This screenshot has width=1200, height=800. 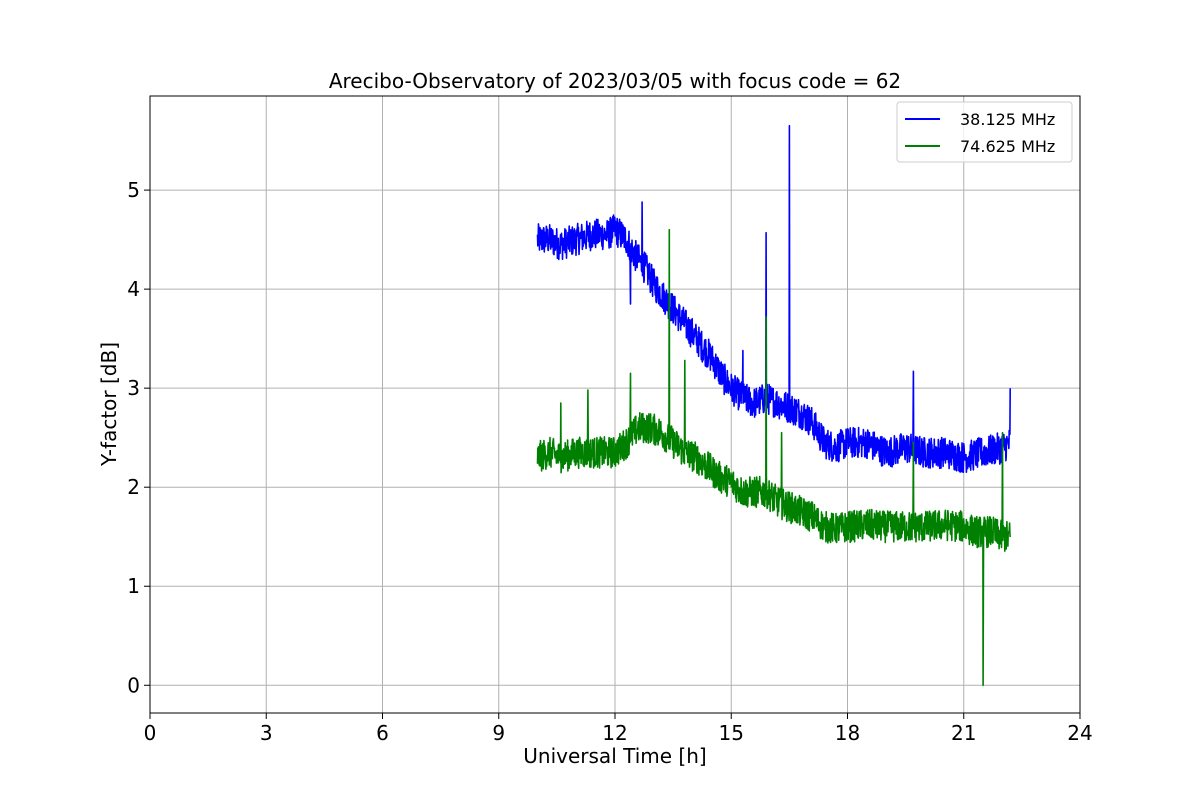 I want to click on x-tick-label: 0, so click(x=150, y=733).